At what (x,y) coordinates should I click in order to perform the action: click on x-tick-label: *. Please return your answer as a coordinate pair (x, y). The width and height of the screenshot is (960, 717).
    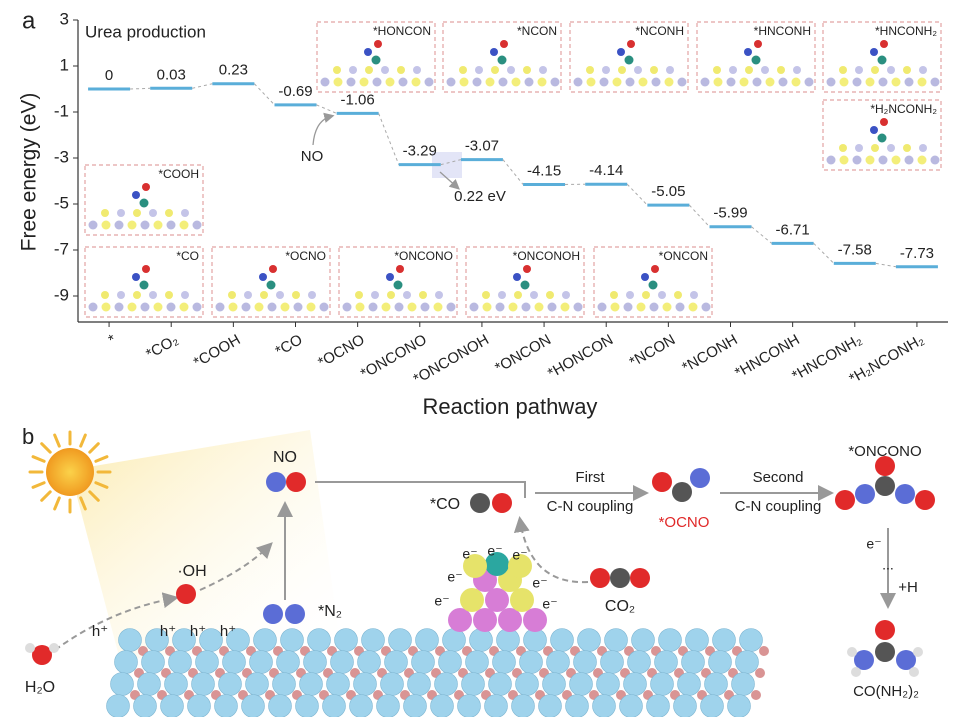
    Looking at the image, I should click on (112, 340).